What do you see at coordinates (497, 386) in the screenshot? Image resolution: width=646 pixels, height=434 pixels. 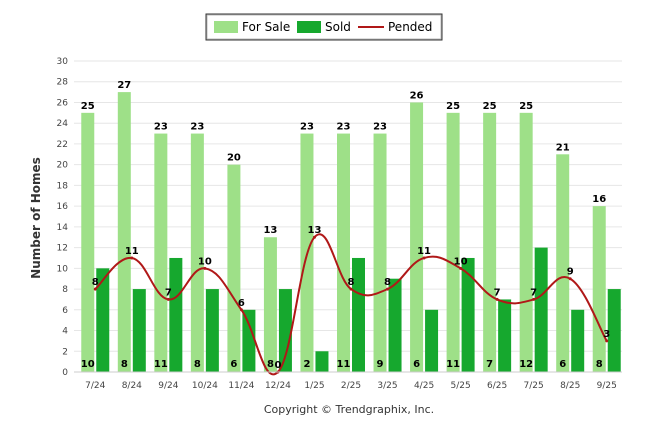 I see `x-tick-label: 6/25` at bounding box center [497, 386].